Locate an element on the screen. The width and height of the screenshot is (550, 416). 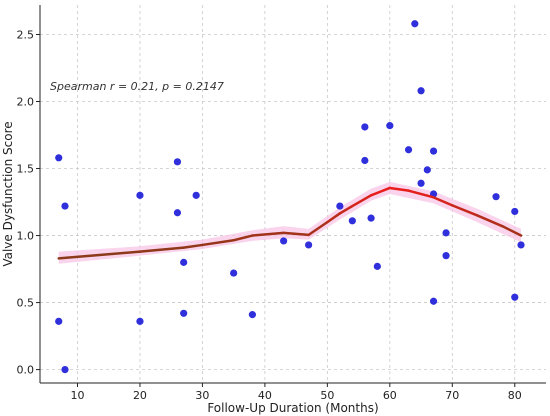
x-tick-label: 10 is located at coordinates (77, 395).